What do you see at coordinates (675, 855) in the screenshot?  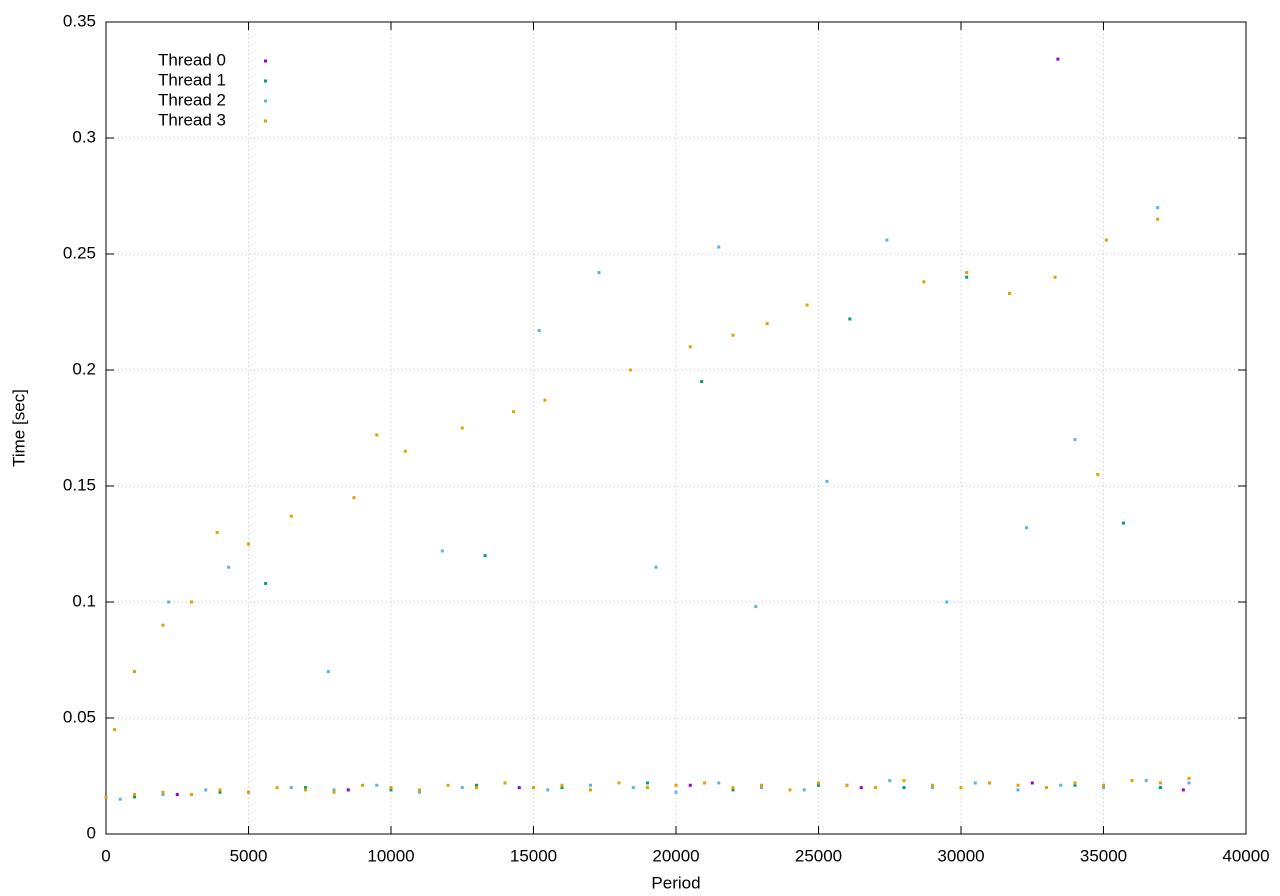 I see `x-tick-label: 20000` at bounding box center [675, 855].